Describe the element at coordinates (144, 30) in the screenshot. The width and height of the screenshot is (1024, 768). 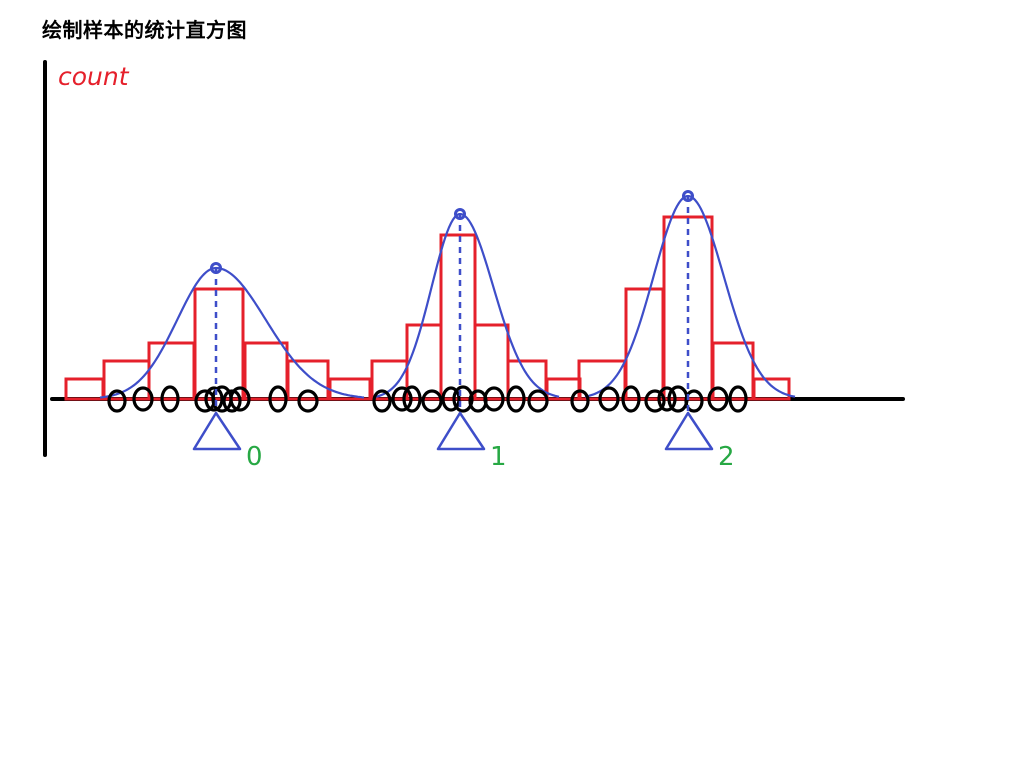
I see `page-title: 绘制样本的统计直方图` at that location.